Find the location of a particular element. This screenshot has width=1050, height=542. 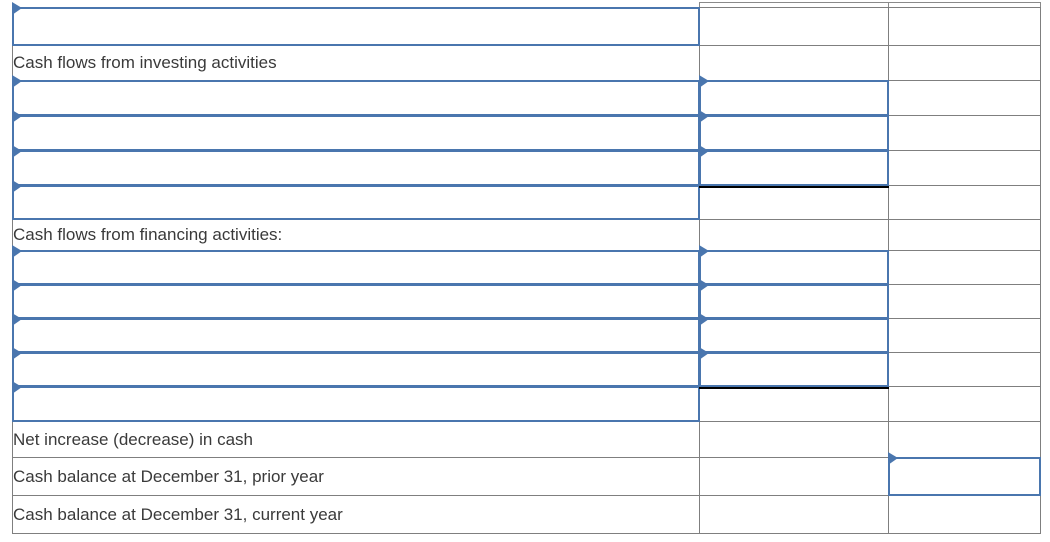

empty-cell-r1c3 is located at coordinates (964, 26).